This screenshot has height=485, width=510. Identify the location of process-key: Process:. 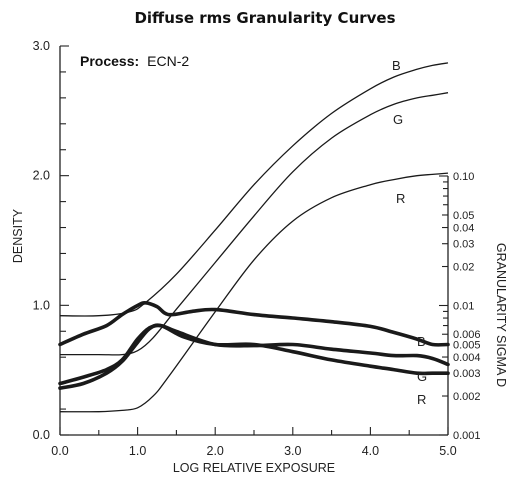
(109, 61).